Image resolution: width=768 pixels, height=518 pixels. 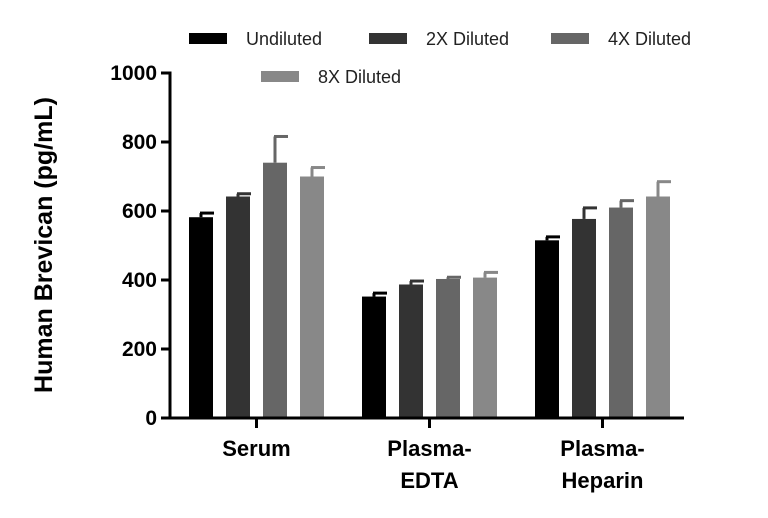 I want to click on category-label: Heparin, so click(x=603, y=480).